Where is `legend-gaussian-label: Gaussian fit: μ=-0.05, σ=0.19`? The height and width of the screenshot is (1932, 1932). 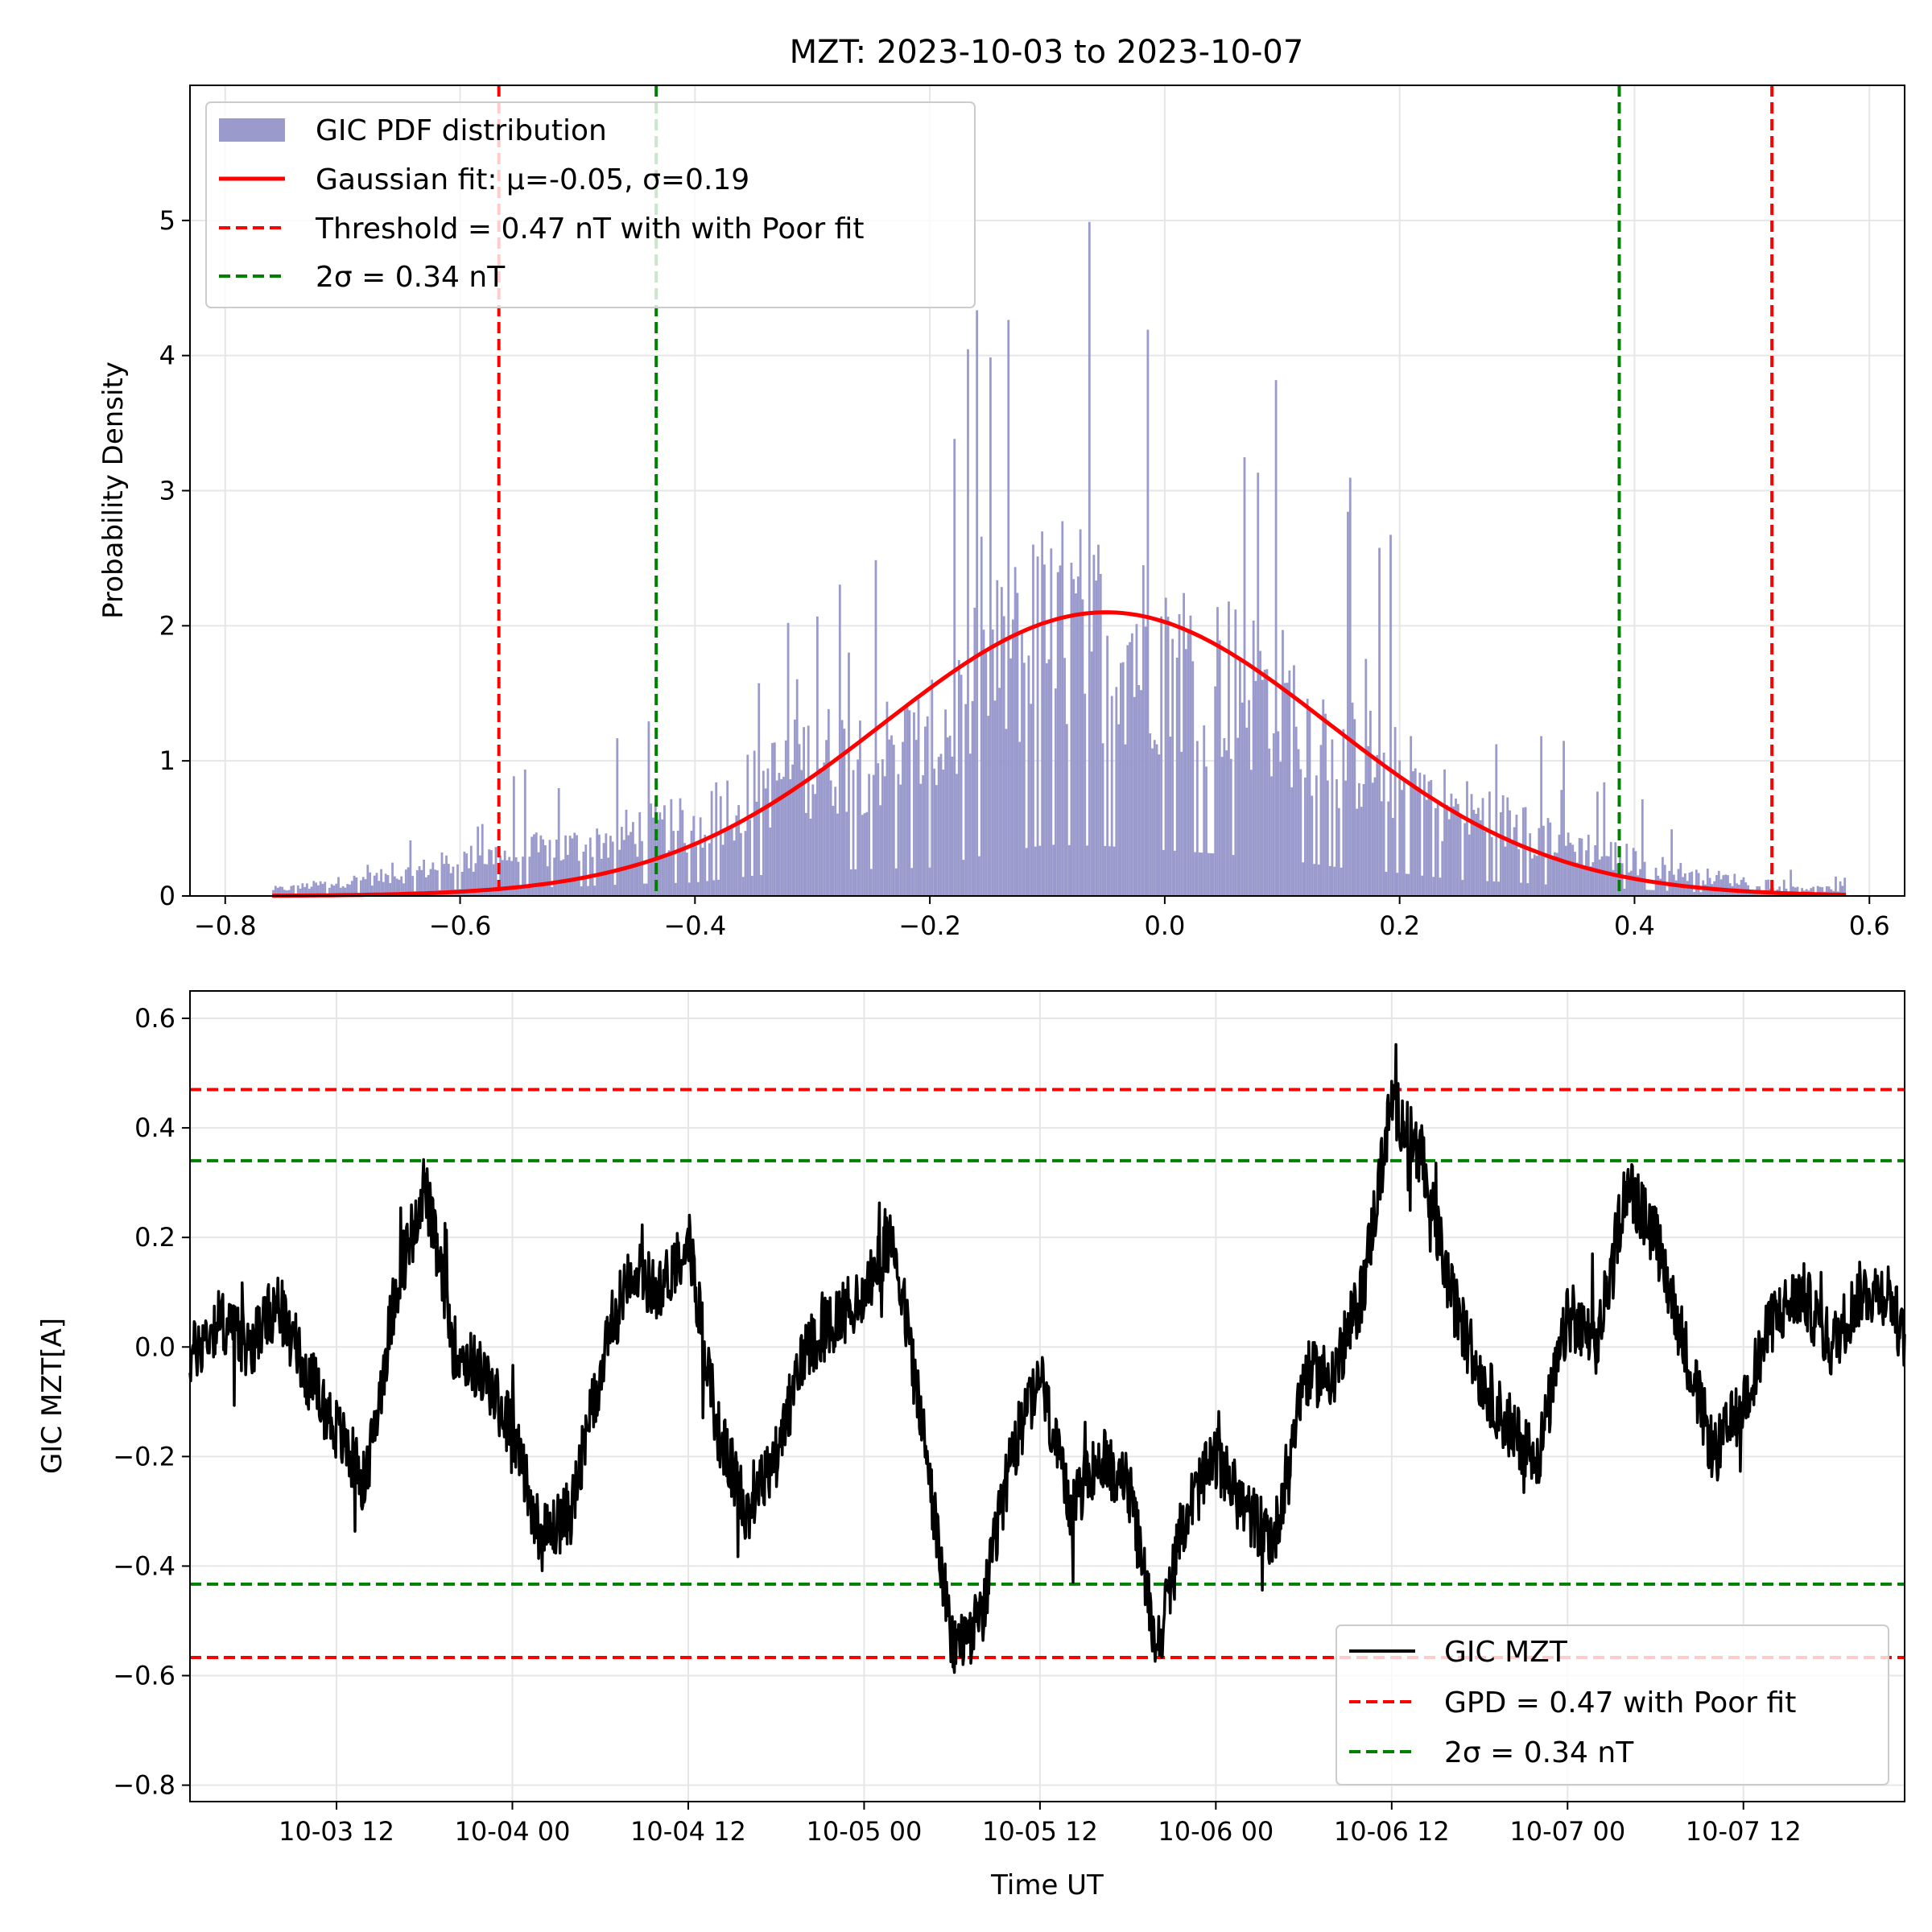
legend-gaussian-label: Gaussian fit: μ=-0.05, σ=0.19 is located at coordinates (532, 179).